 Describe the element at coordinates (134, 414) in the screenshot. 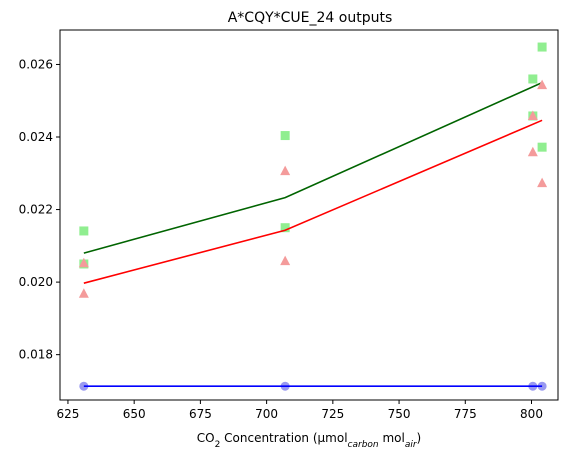

I see `x-tick-label: 650` at that location.